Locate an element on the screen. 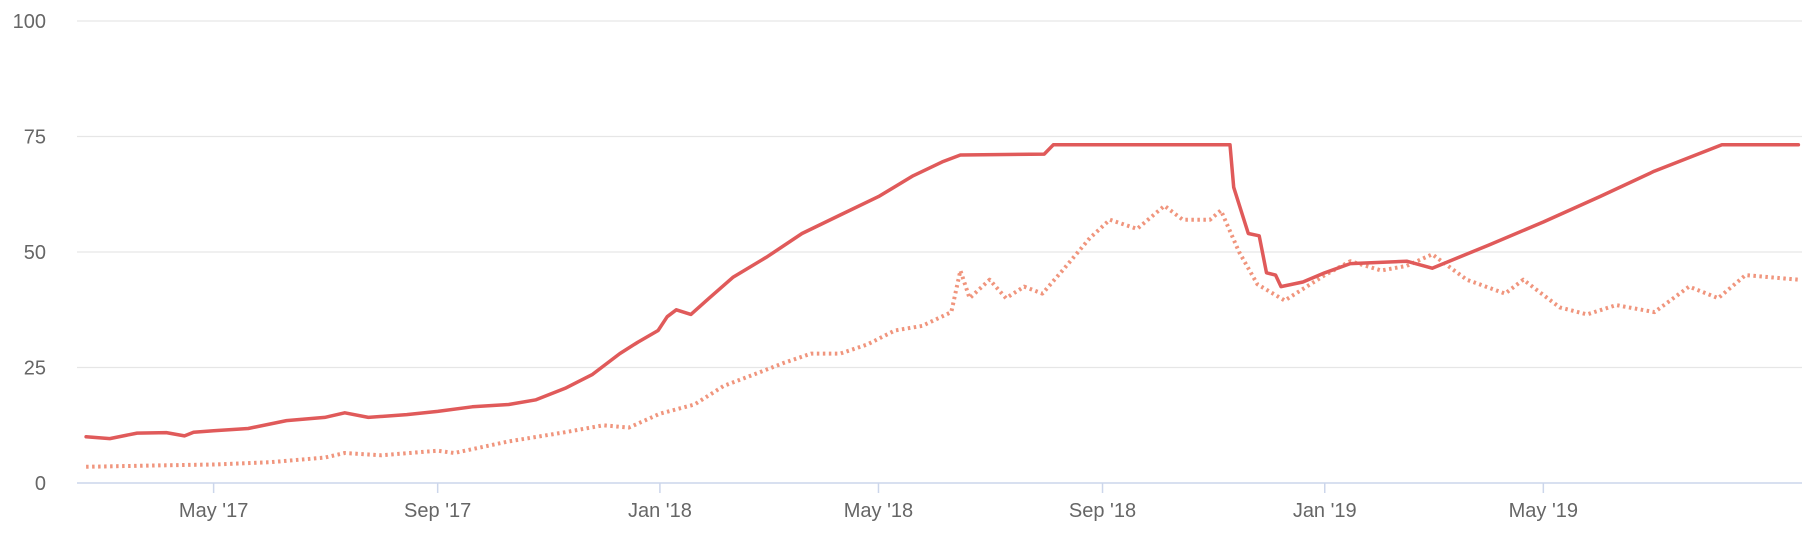 The width and height of the screenshot is (1810, 546). x-tick-label: May '19 is located at coordinates (1543, 511).